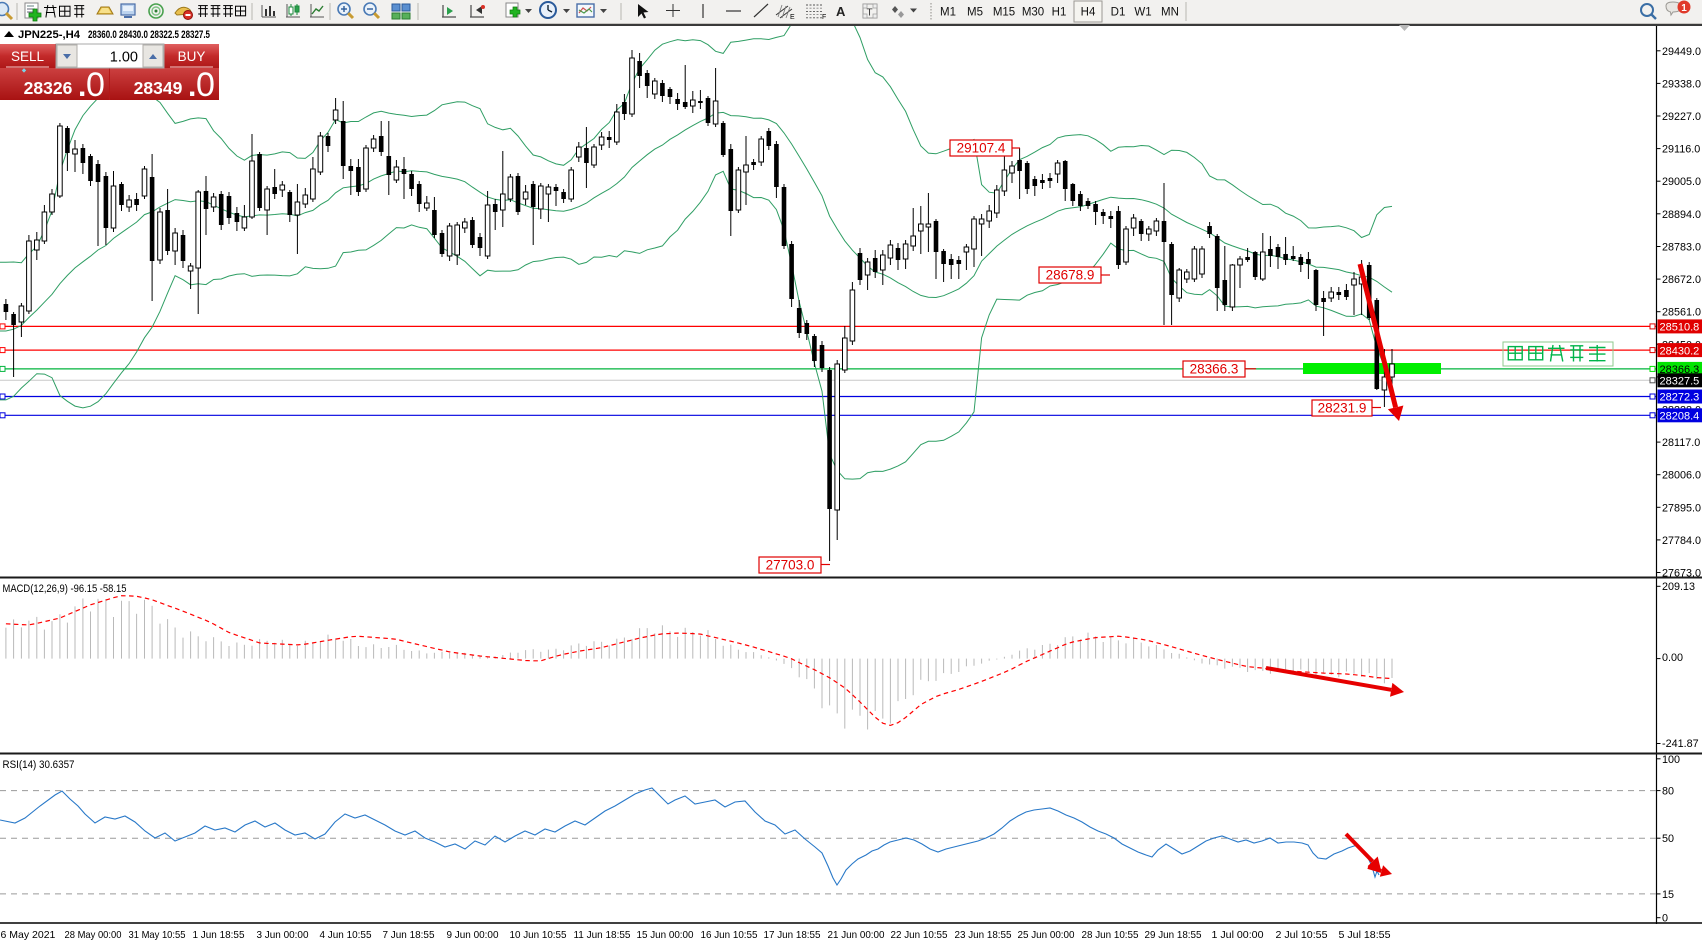 This screenshot has width=1702, height=943. What do you see at coordinates (1681, 280) in the screenshot?
I see `svg-text: 28672.0` at bounding box center [1681, 280].